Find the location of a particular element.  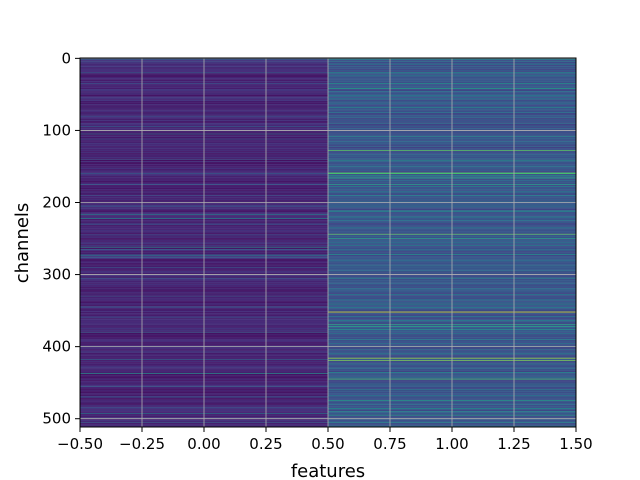

x-tick-label: 0.00 is located at coordinates (203, 444).